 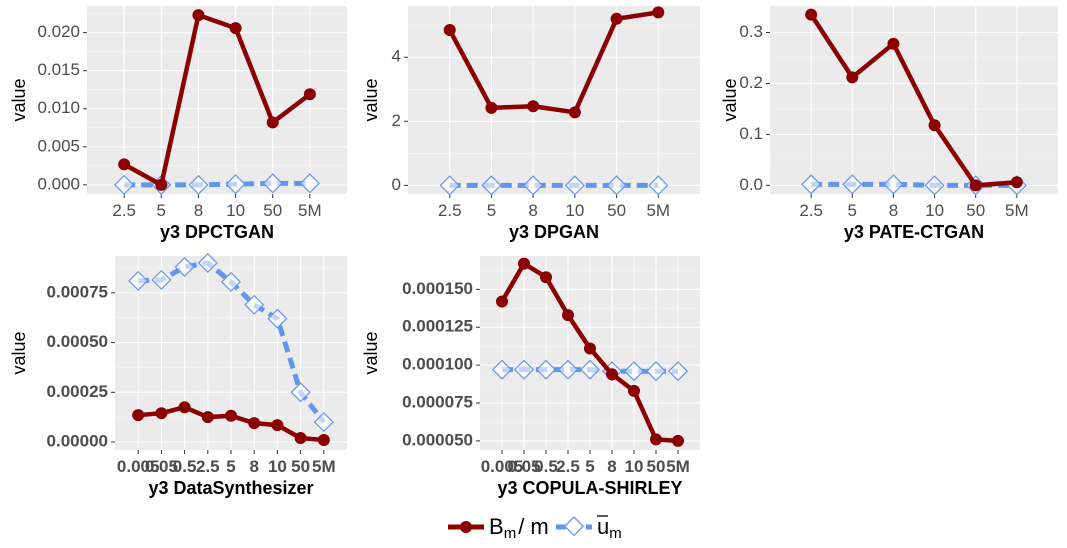 I want to click on legend-um-marker, so click(x=574, y=526).